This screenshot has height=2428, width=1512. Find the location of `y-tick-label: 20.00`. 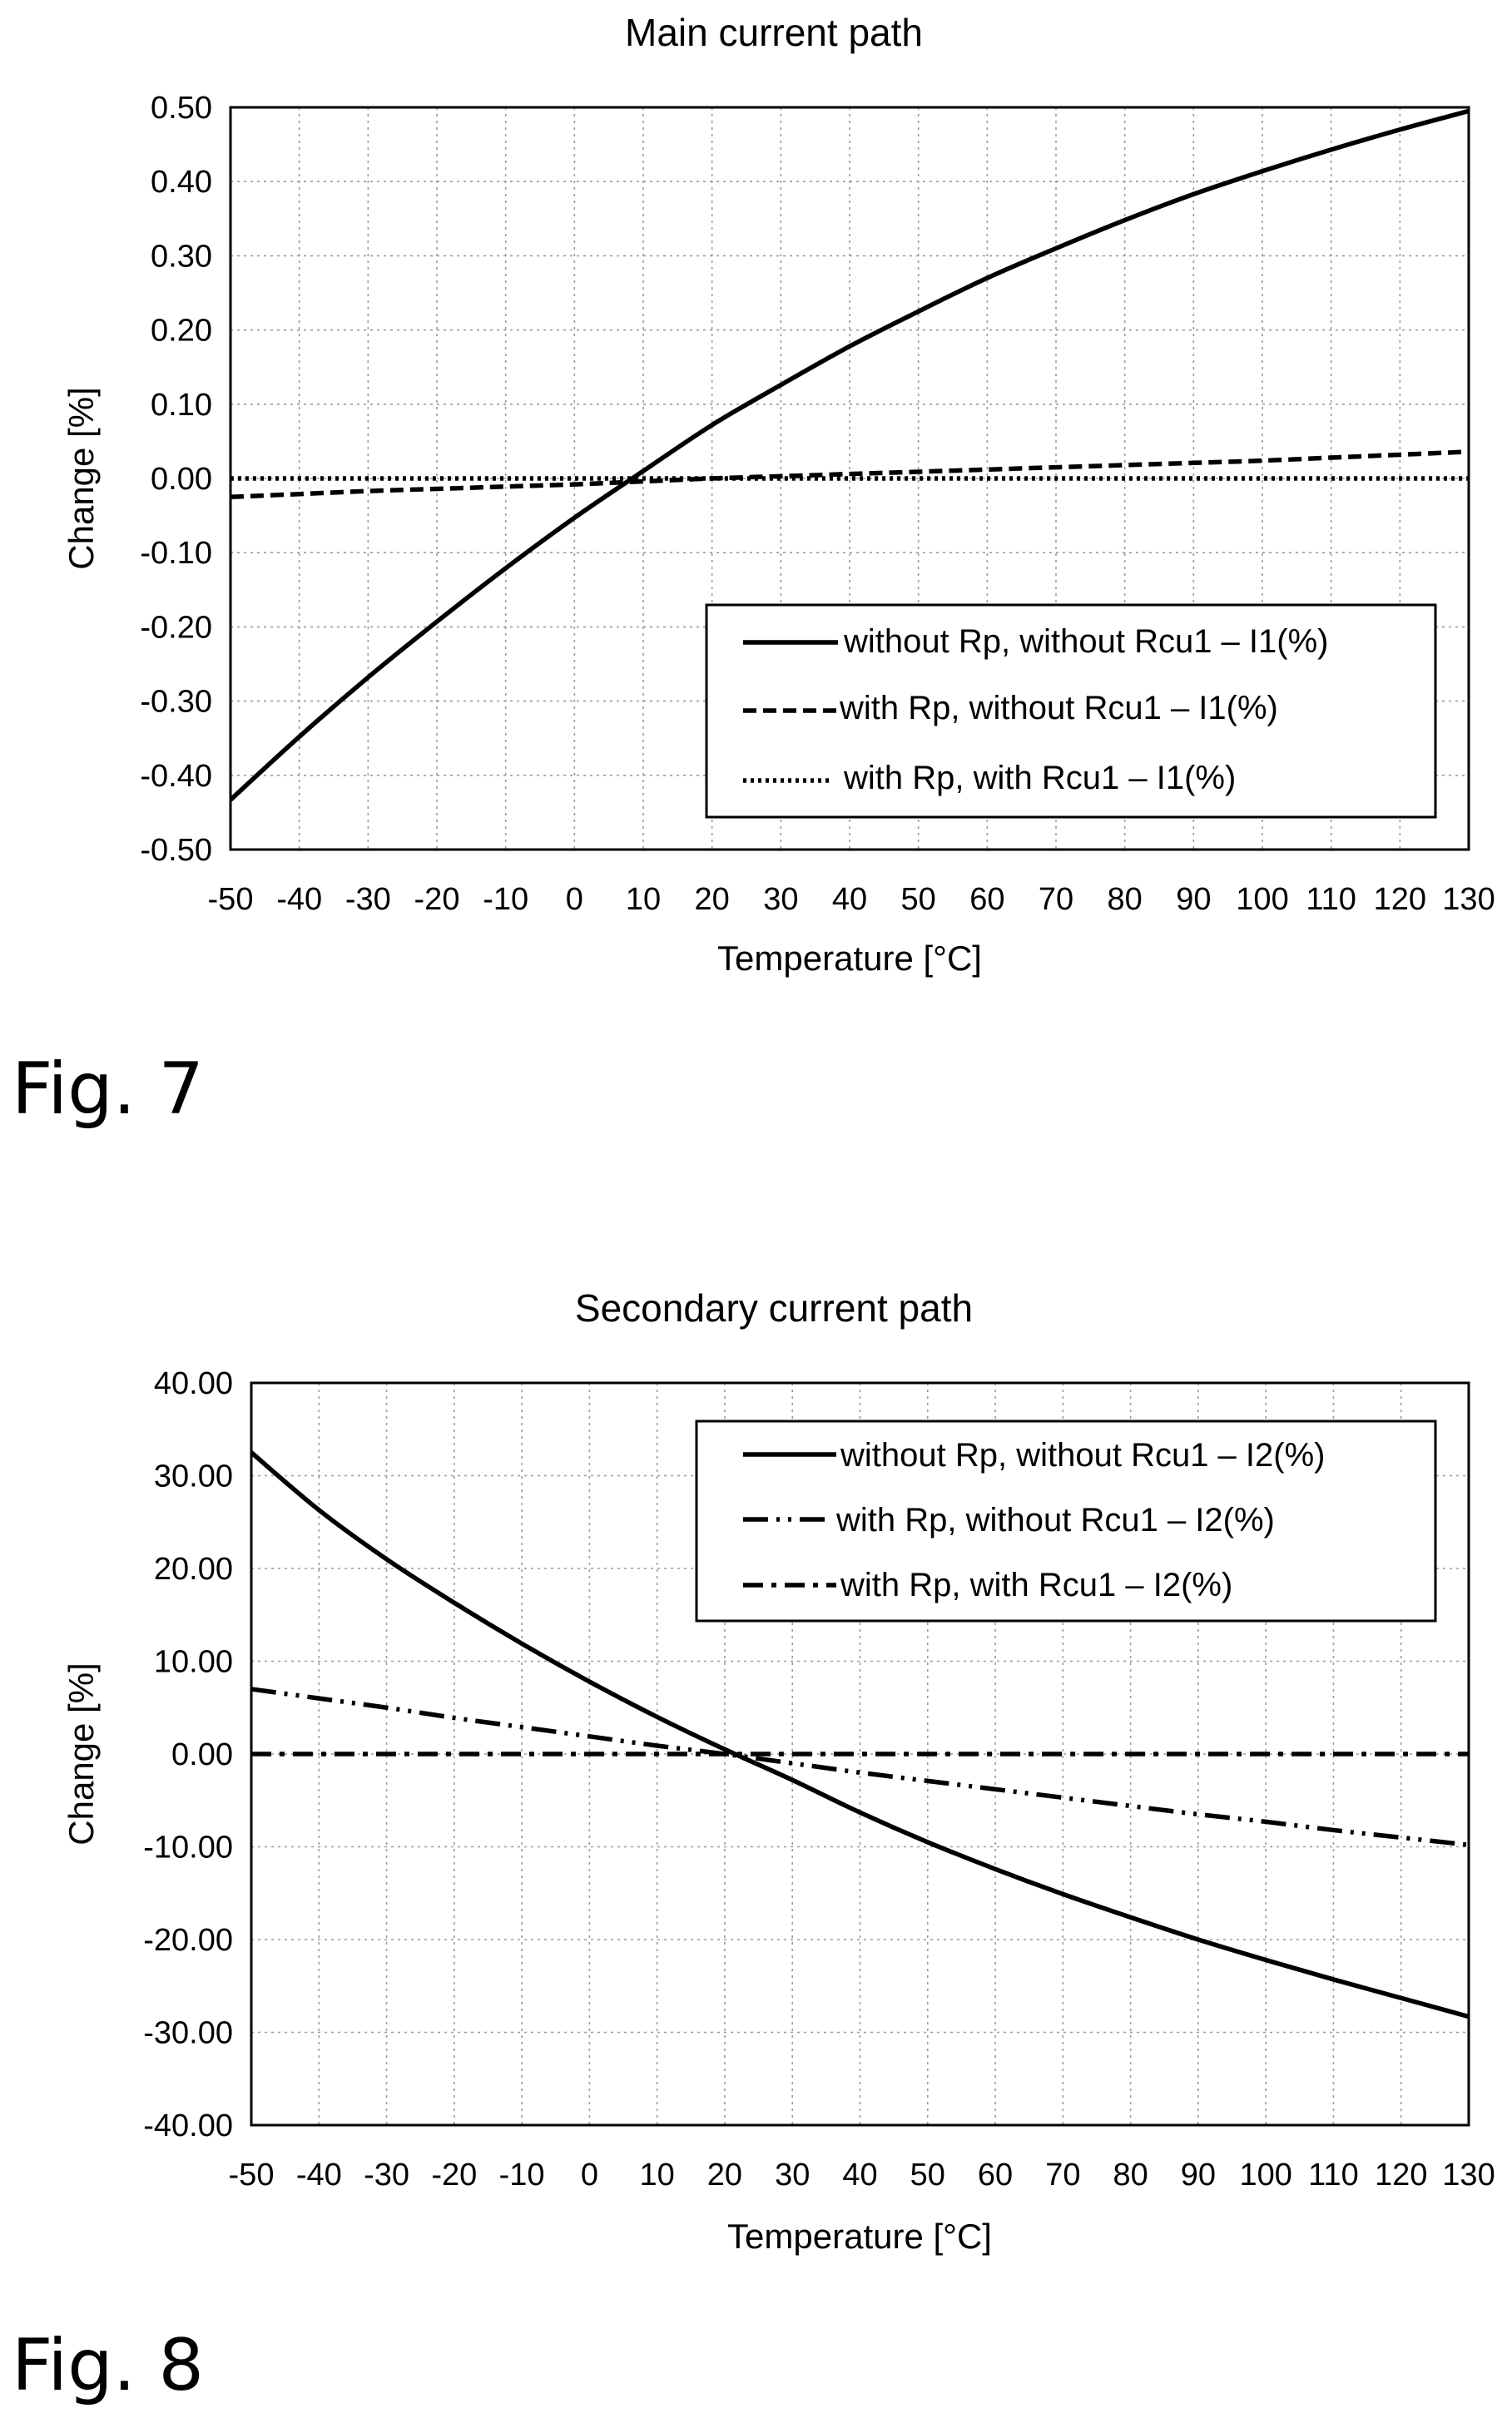

y-tick-label: 20.00 is located at coordinates (193, 1569).